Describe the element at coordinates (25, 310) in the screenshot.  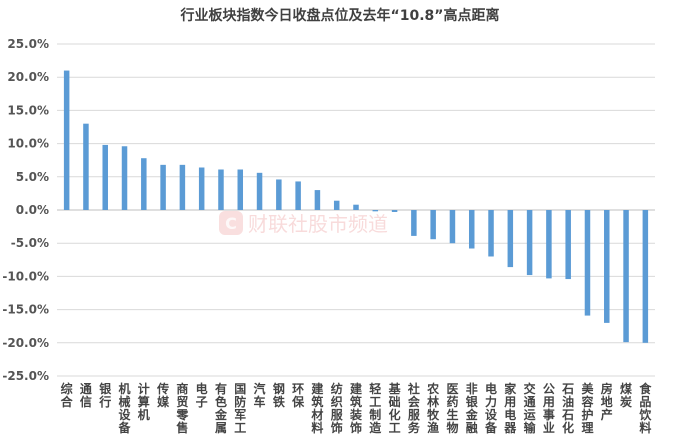
I see `y-tick-label: -15.0%` at that location.